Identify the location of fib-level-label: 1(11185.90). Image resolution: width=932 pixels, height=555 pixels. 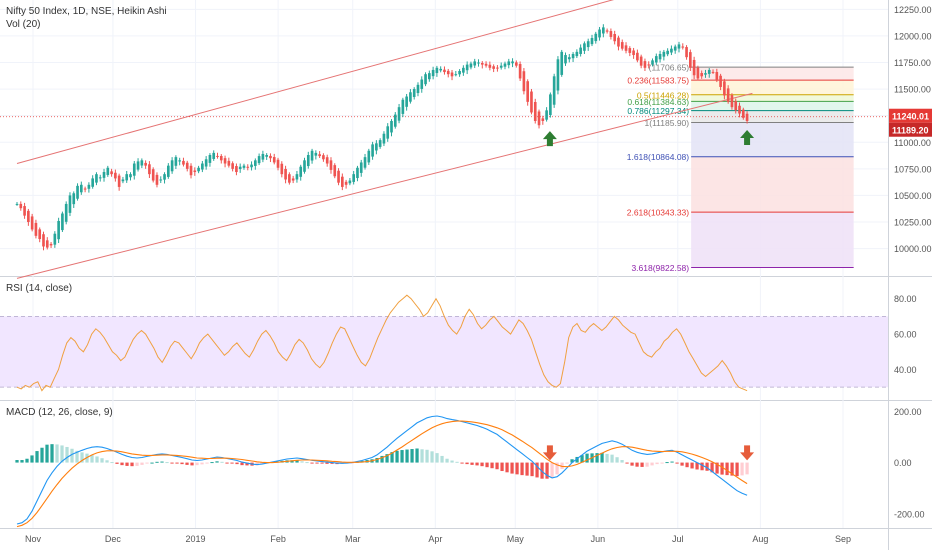
(667, 123).